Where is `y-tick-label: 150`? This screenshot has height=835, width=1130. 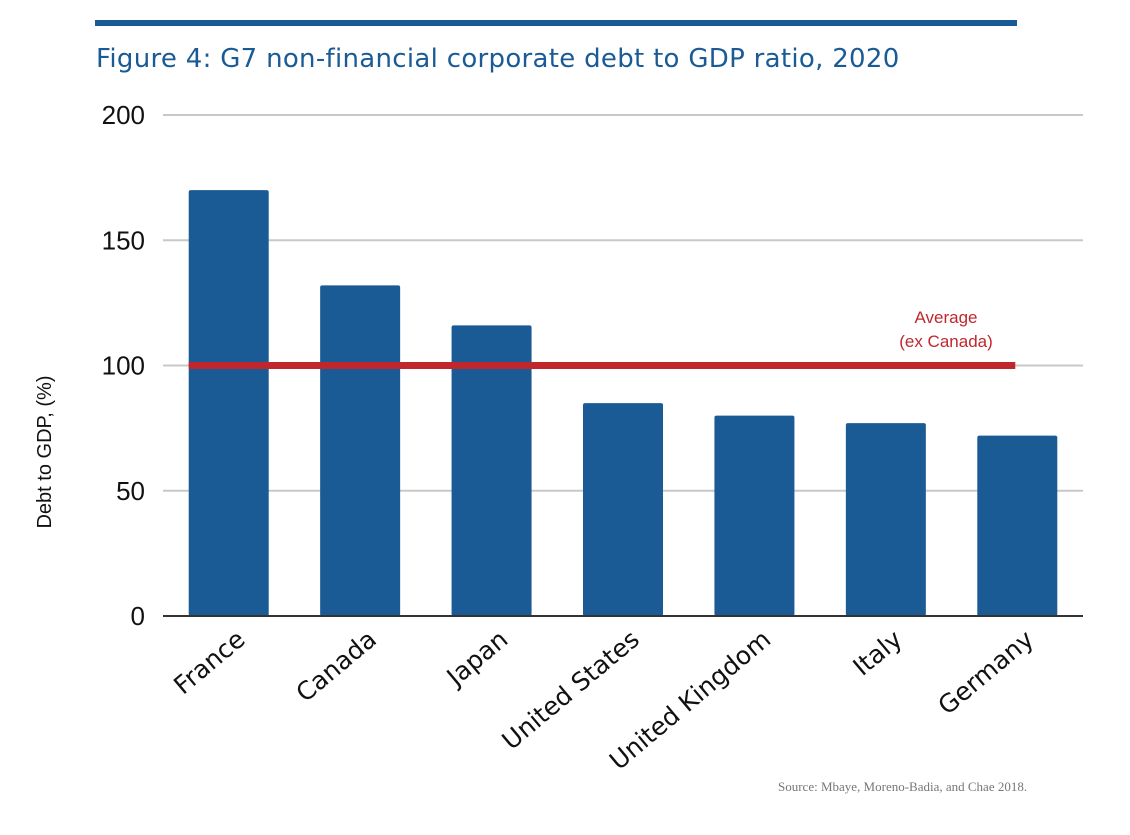
y-tick-label: 150 is located at coordinates (123, 240).